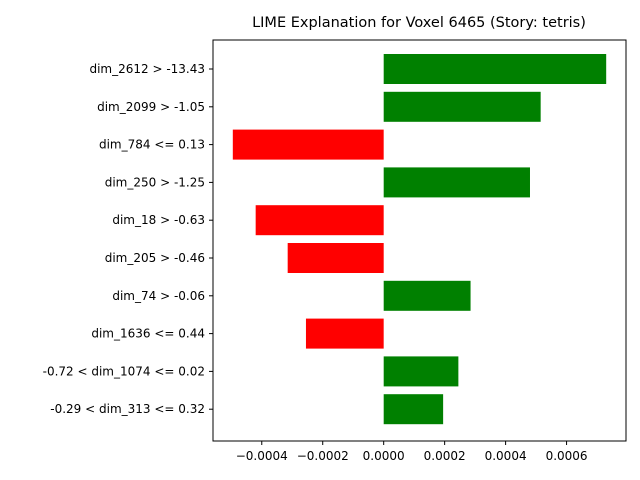  I want to click on y-tick-label: -0.29 < dim_313 <= 0.32, so click(127, 409).